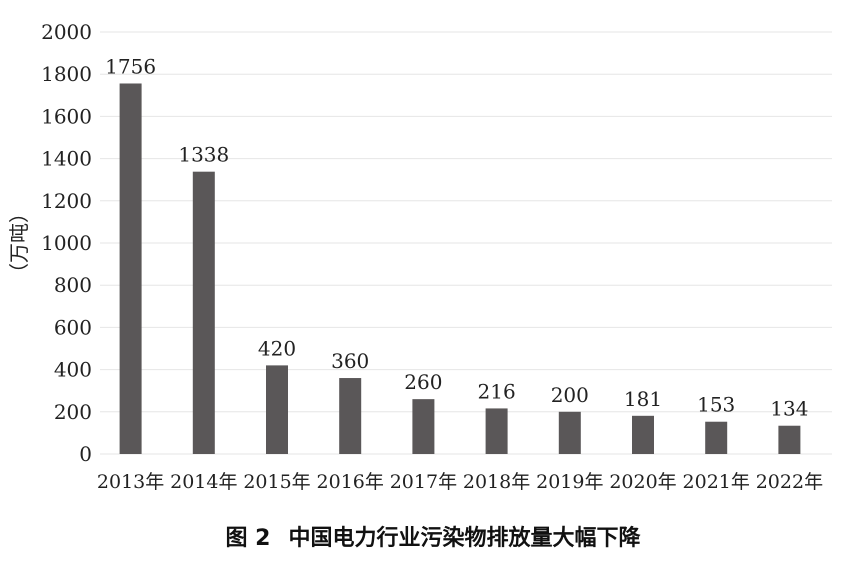 Image resolution: width=866 pixels, height=572 pixels. What do you see at coordinates (130, 66) in the screenshot?
I see `data-label: 1756` at bounding box center [130, 66].